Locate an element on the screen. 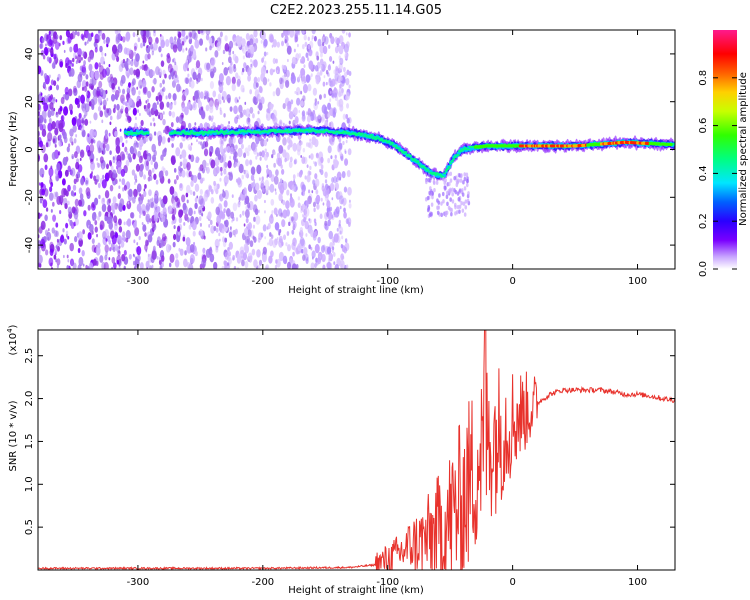  colorbar-ticks: 0.0 0.2 0.4 0.6 0.8 is located at coordinates (717, 173).